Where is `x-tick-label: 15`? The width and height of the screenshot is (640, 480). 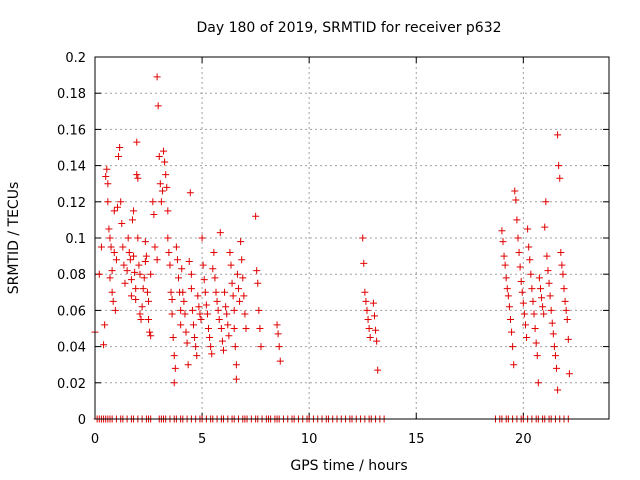 x-tick-label: 15 is located at coordinates (416, 439).